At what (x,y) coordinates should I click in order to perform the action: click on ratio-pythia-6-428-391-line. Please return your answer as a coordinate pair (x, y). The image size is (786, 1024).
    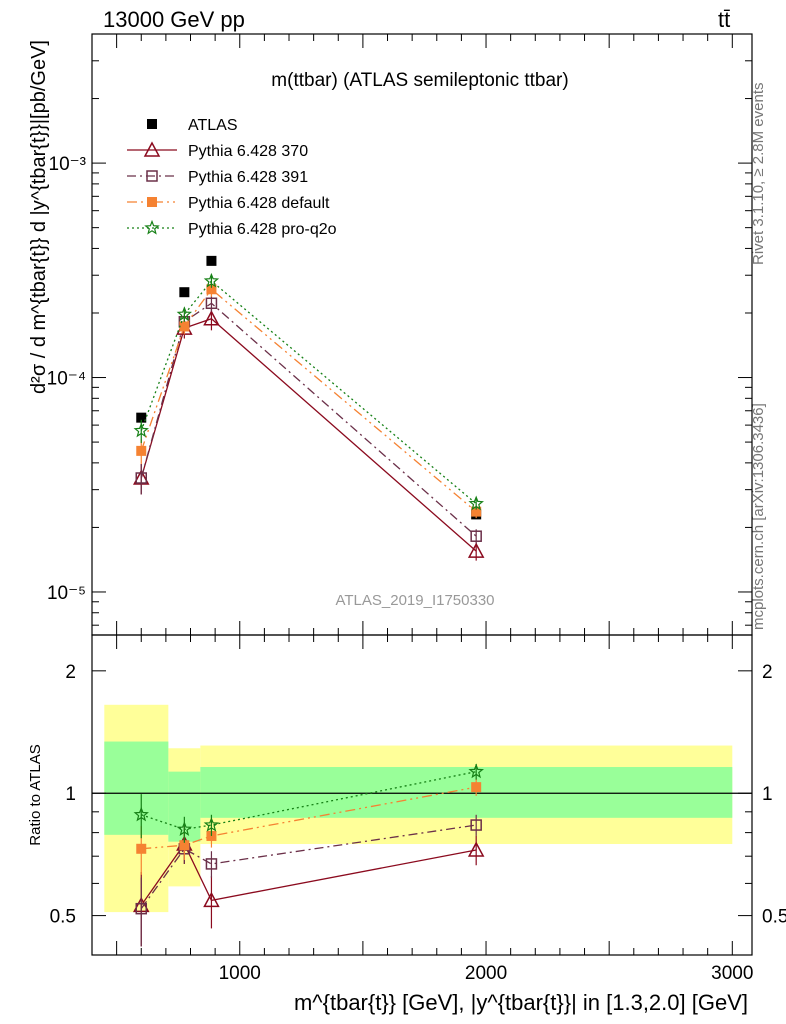
    Looking at the image, I should click on (308, 867).